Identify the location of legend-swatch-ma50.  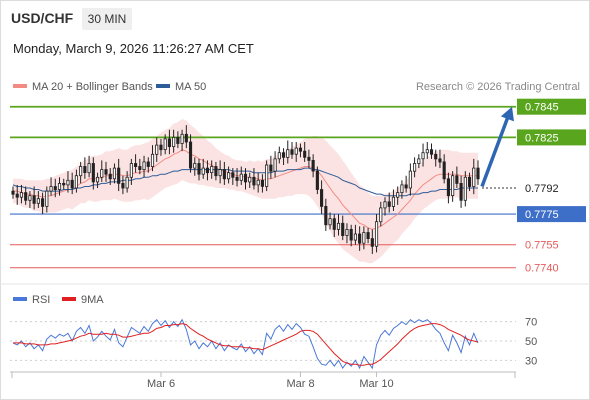
(163, 86).